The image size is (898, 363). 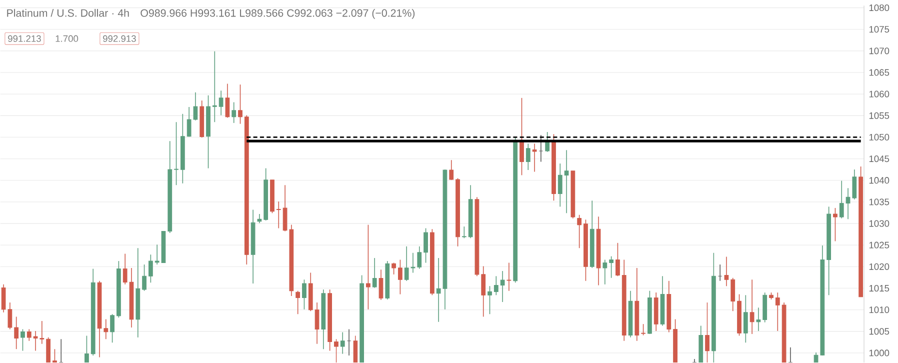 I want to click on y-tick-label: 1055, so click(x=879, y=116).